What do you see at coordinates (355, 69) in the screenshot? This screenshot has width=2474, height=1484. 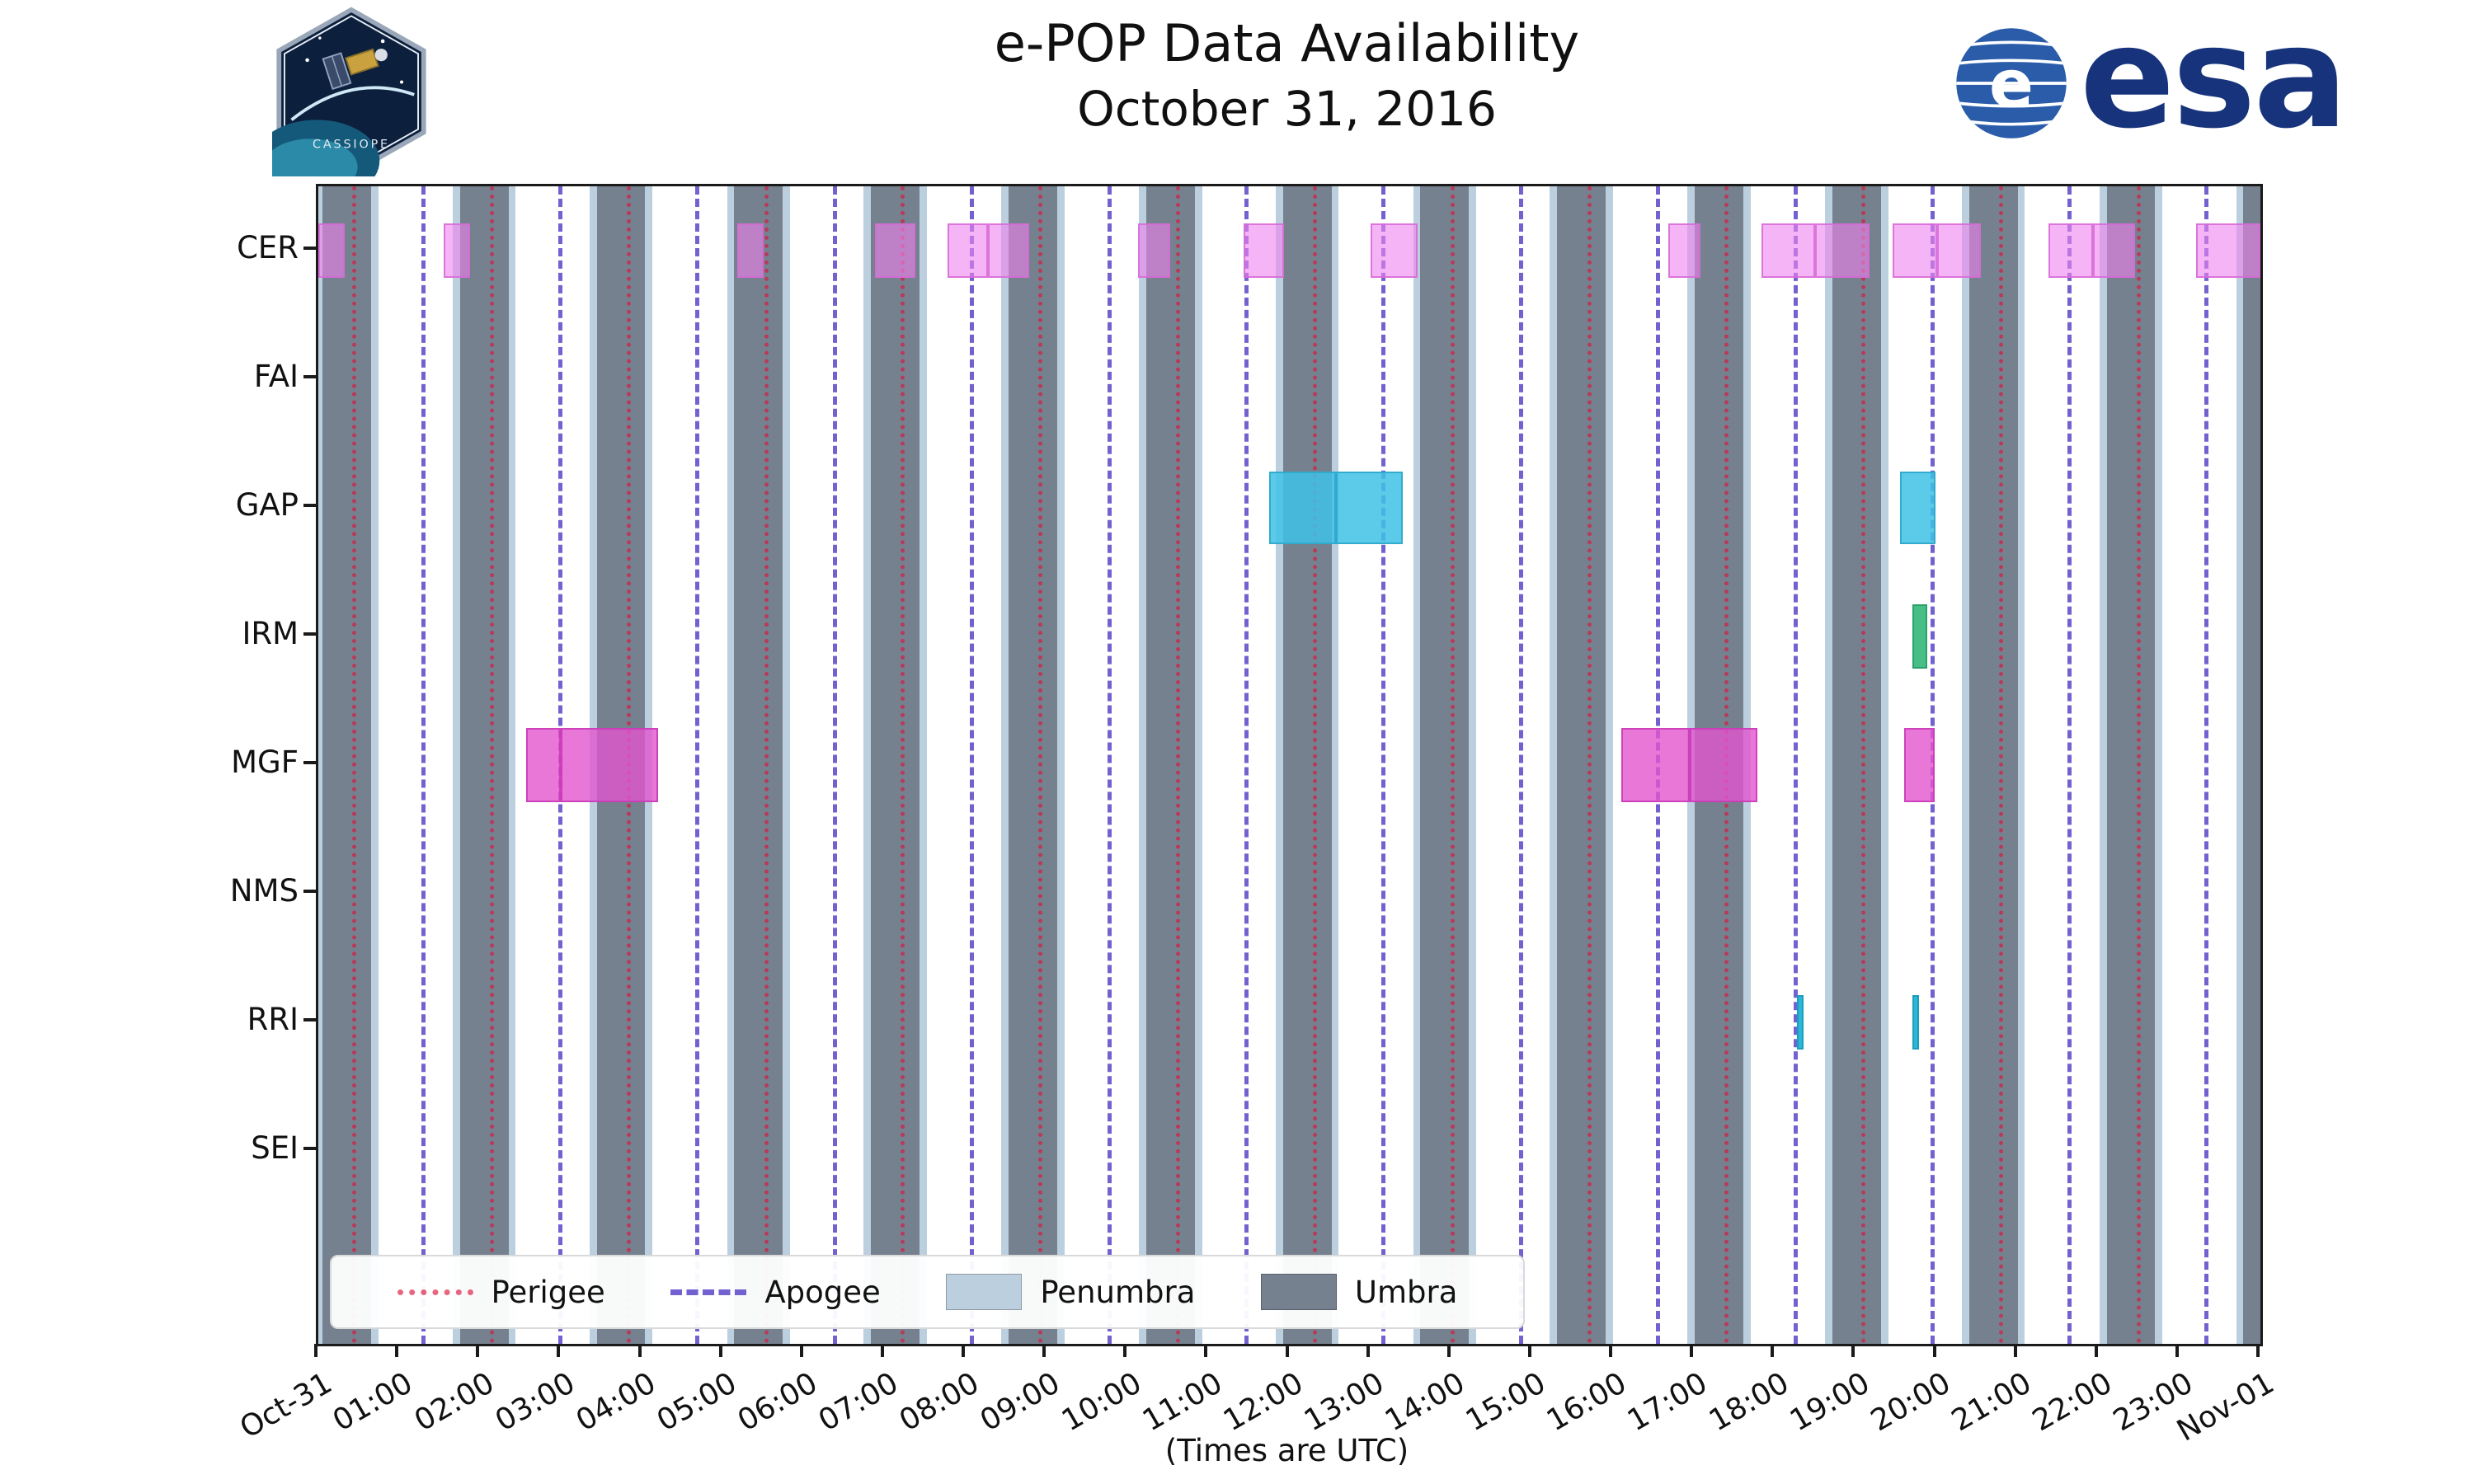 I see `patch-satellite` at bounding box center [355, 69].